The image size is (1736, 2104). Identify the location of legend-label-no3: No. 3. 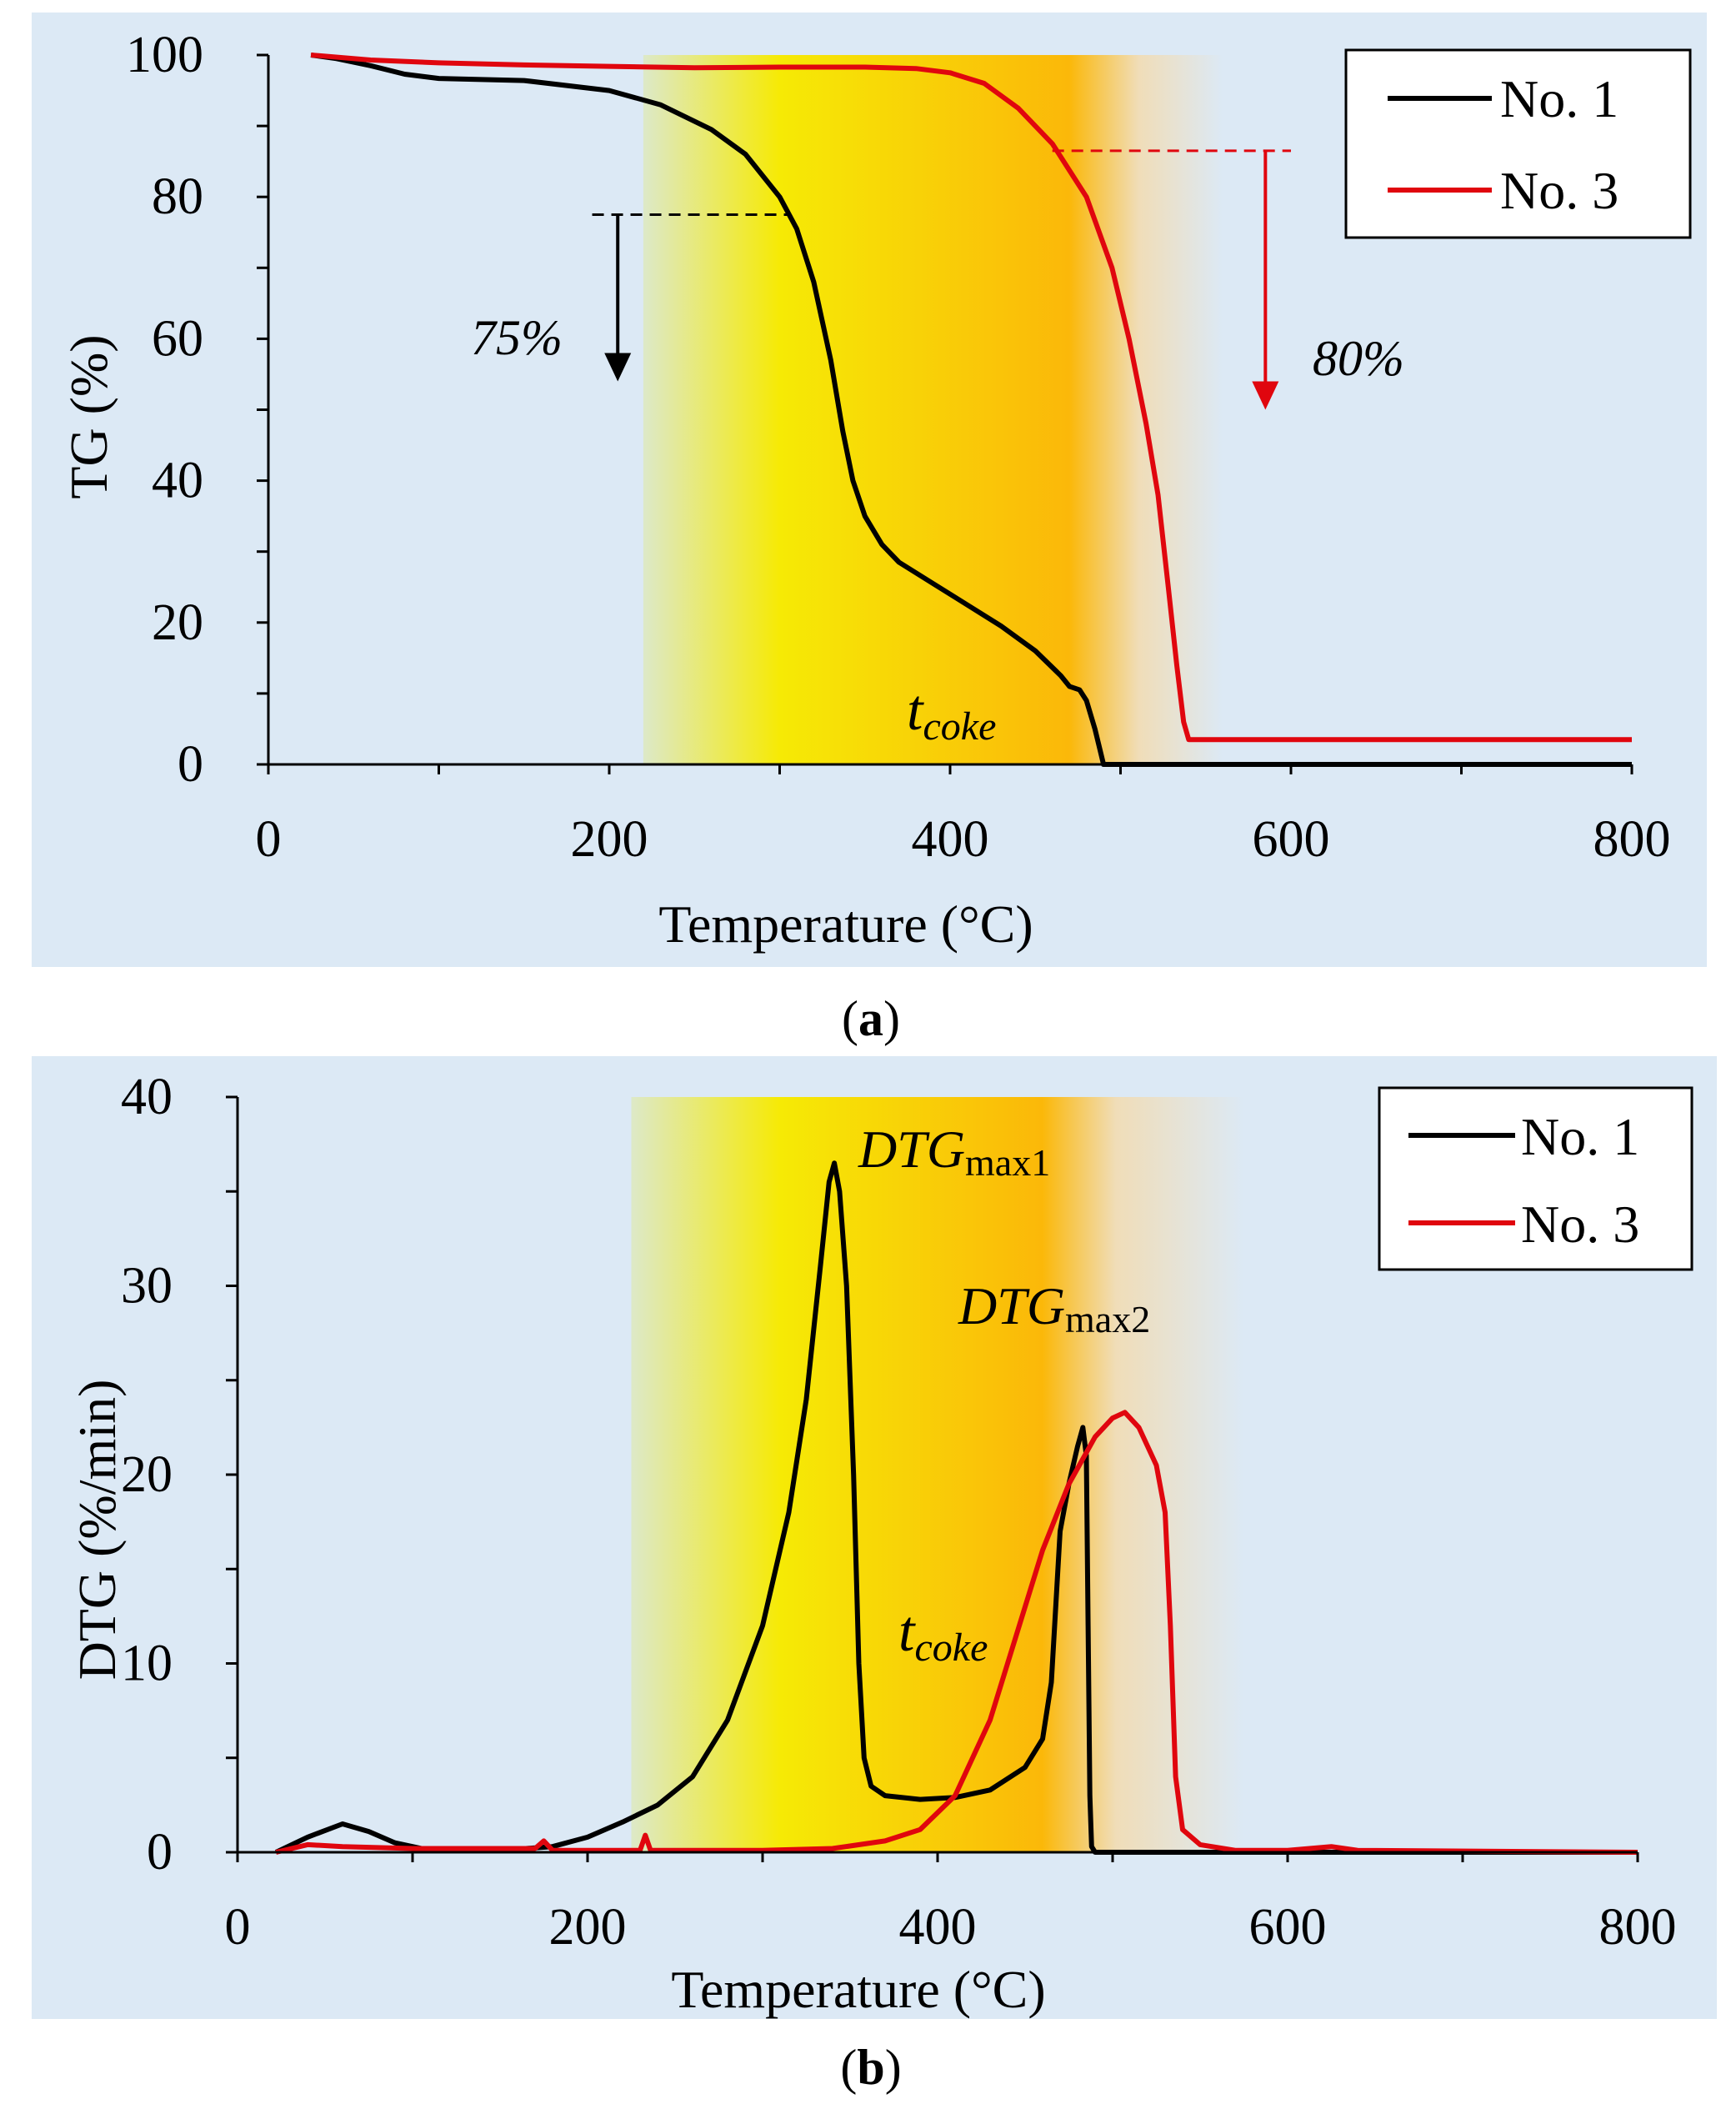
(1559, 190).